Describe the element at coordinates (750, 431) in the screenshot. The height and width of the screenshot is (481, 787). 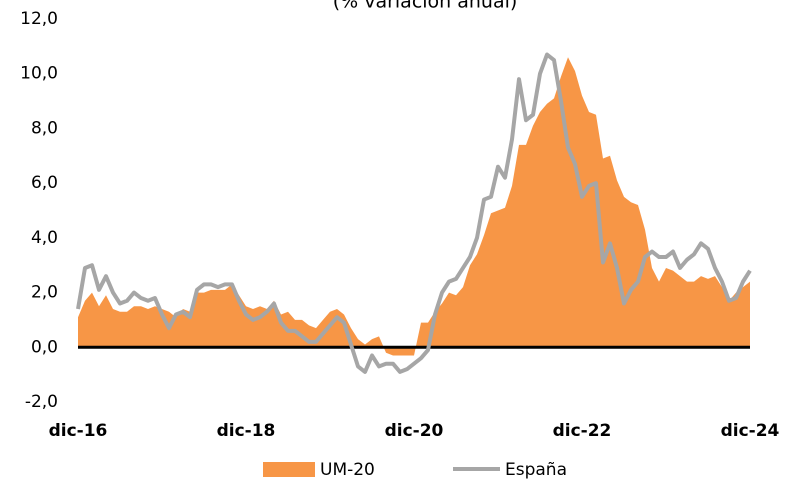
I see `x-tick-label: dic-24` at that location.